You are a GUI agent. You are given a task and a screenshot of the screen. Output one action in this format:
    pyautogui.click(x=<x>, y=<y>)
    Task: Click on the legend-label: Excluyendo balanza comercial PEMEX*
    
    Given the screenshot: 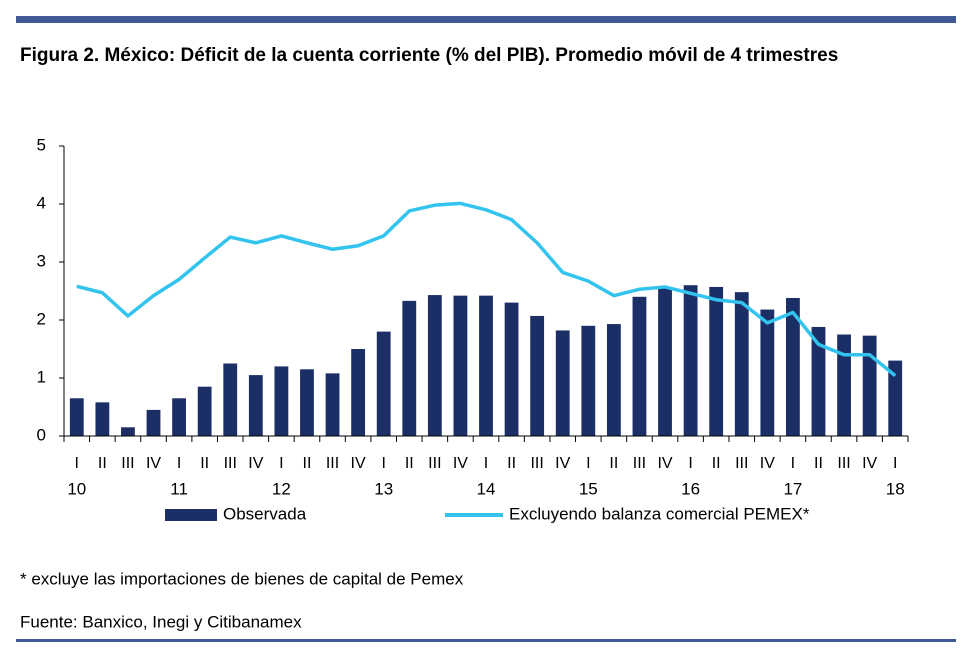 What is the action you would take?
    pyautogui.click(x=659, y=513)
    